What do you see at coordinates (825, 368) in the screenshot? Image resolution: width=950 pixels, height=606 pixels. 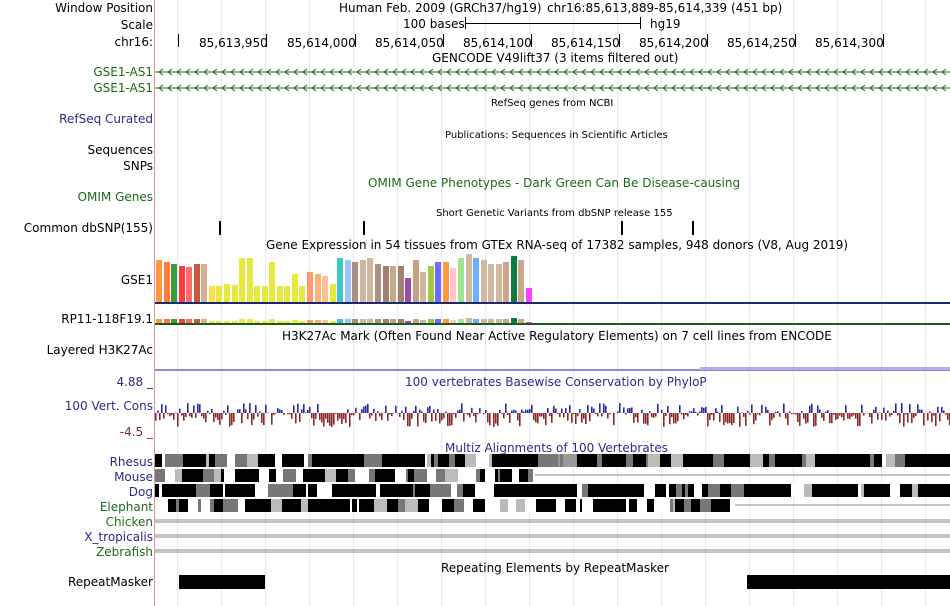 I see `h3k27ac-signal-peak` at bounding box center [825, 368].